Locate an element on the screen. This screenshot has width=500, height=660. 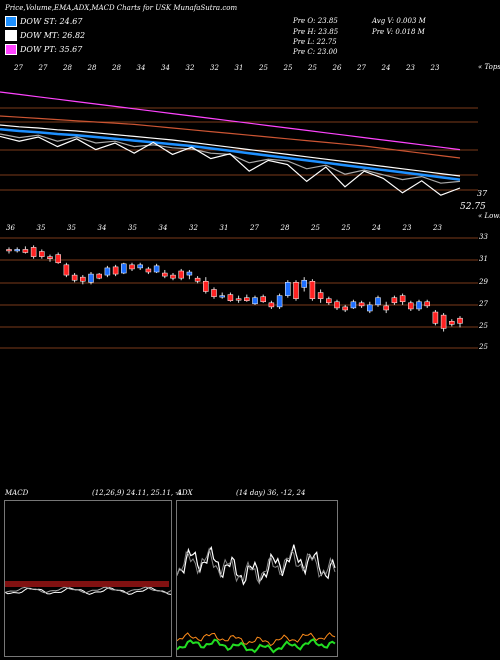
di-plus-line is located at coordinates (256, 645).